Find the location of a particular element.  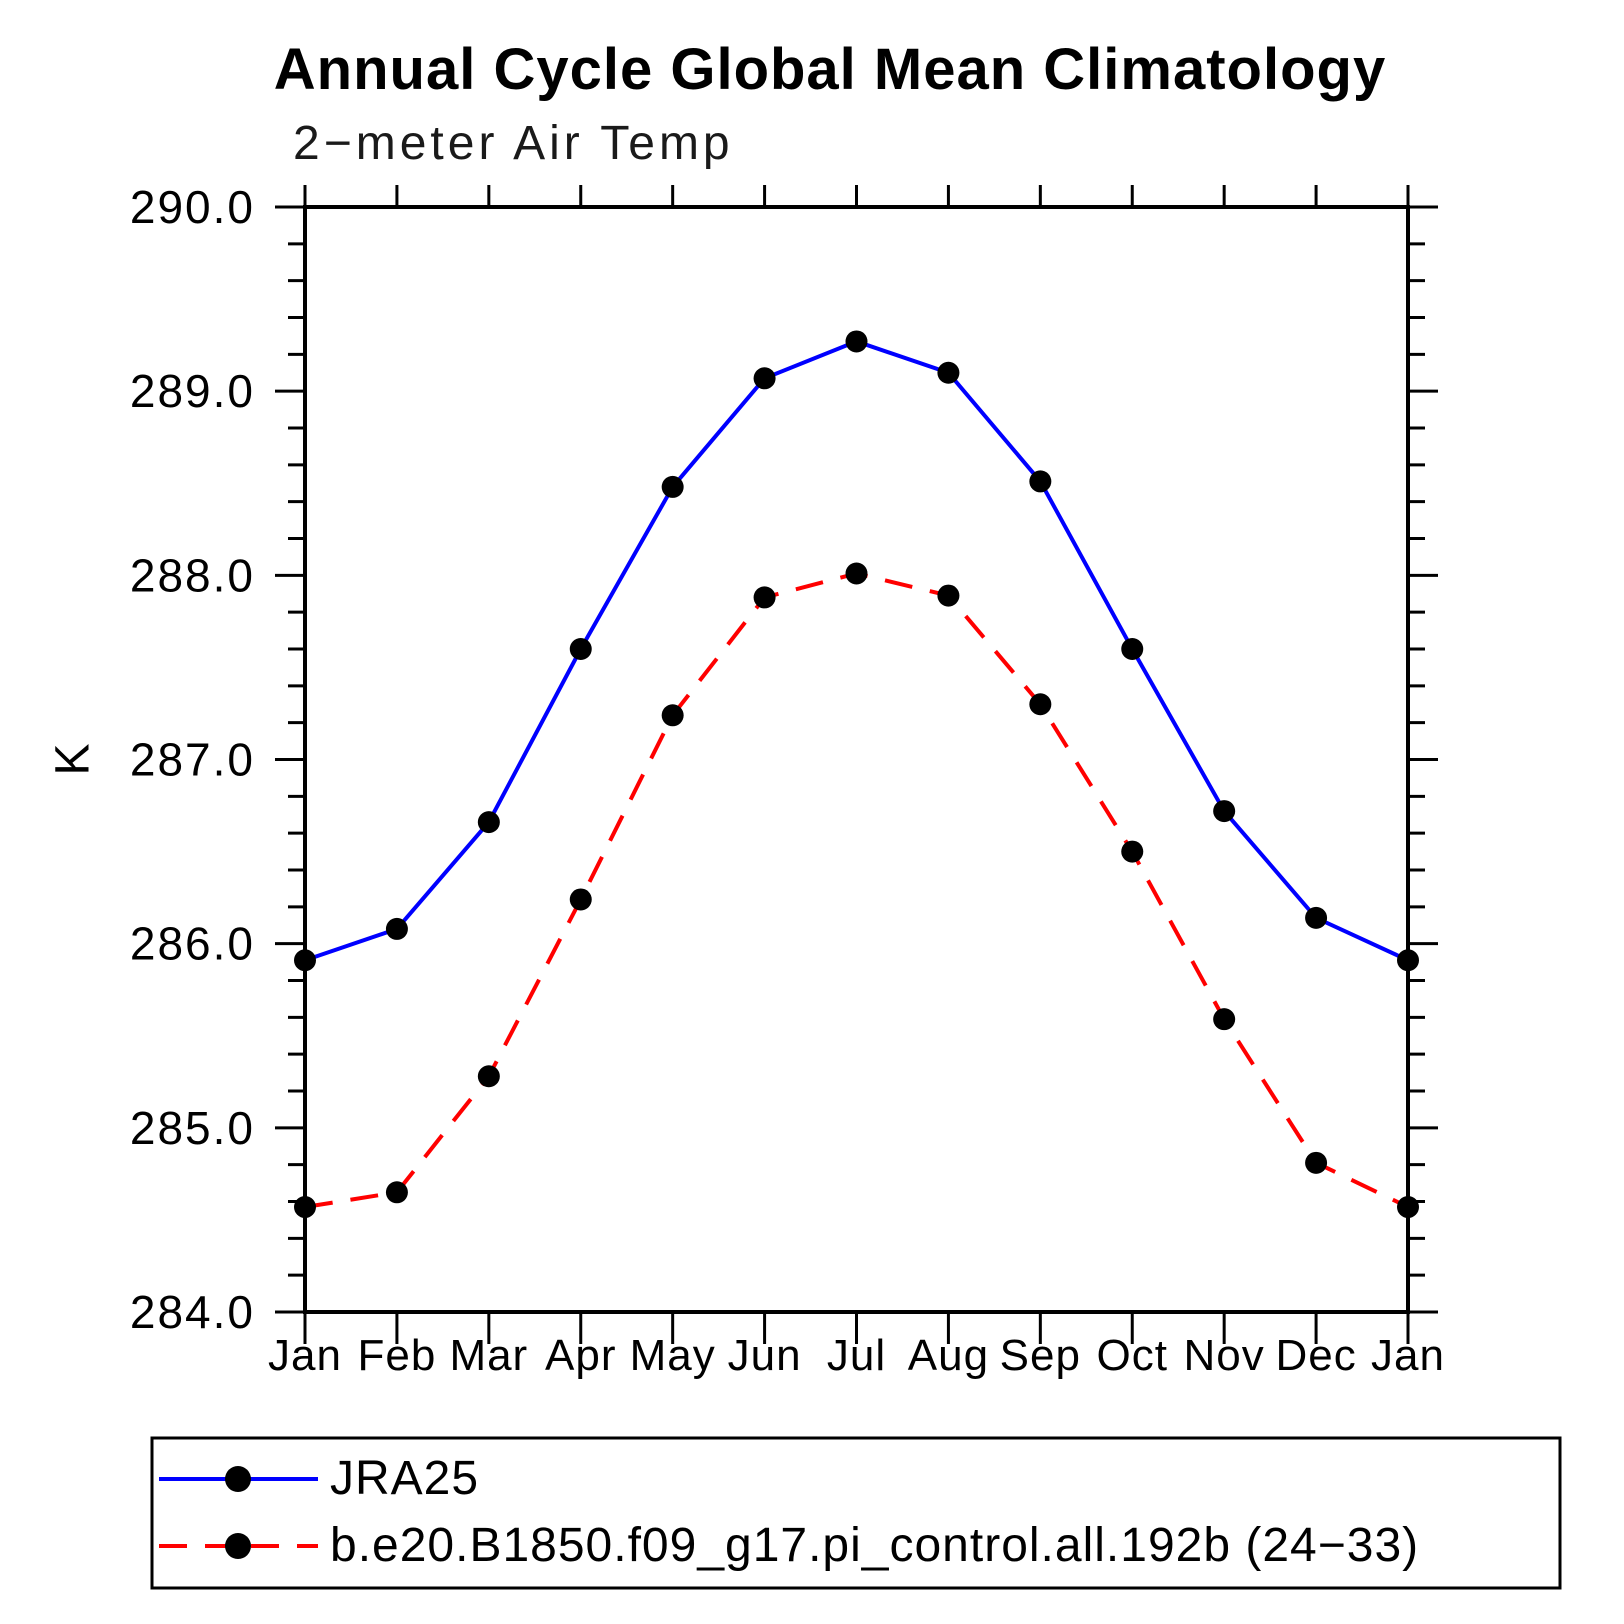

x-tick-label: Nov is located at coordinates (1224, 1355).